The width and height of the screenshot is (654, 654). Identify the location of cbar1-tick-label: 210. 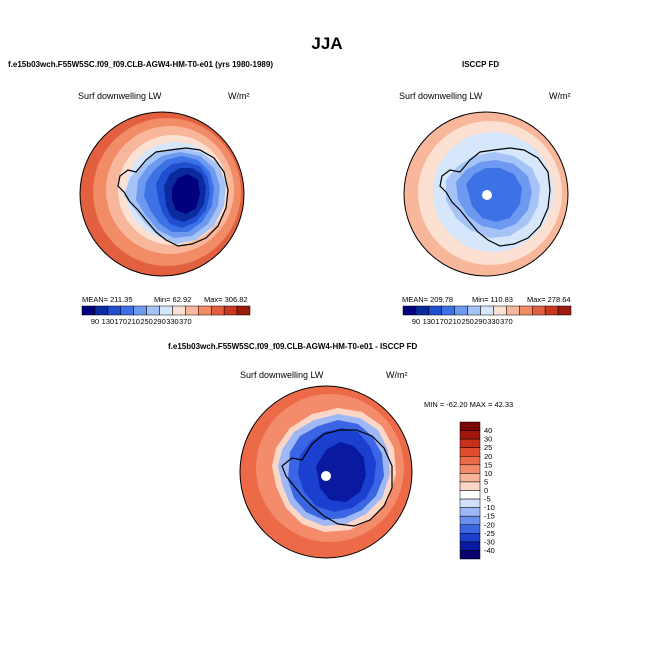
(133, 321).